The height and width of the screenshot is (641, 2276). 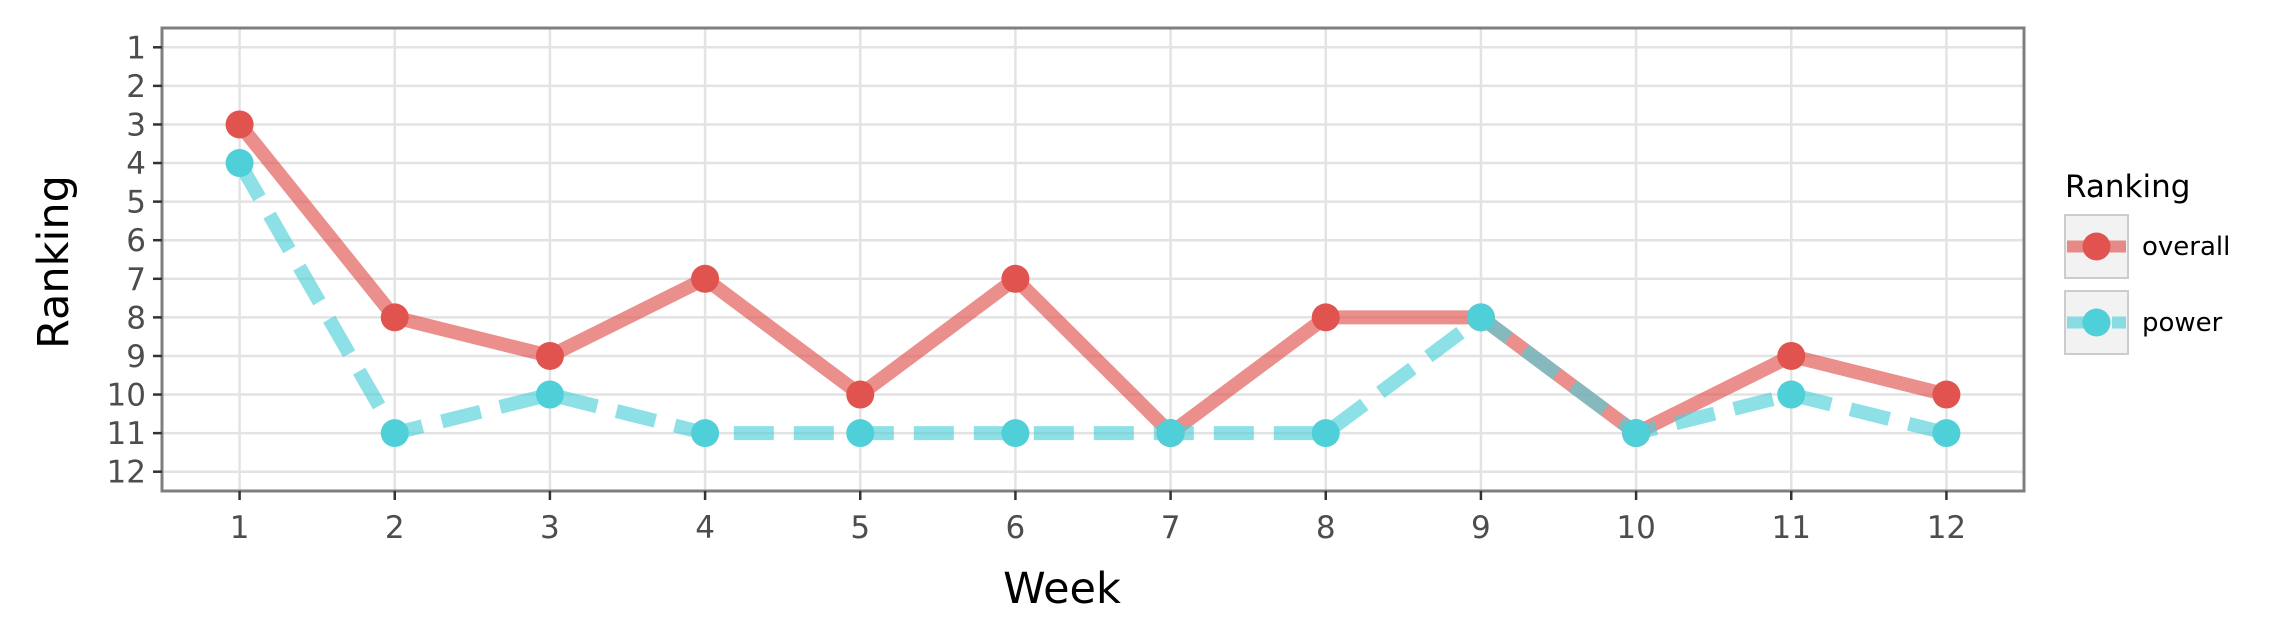 I want to click on legend-item-power: power, so click(x=2143, y=322).